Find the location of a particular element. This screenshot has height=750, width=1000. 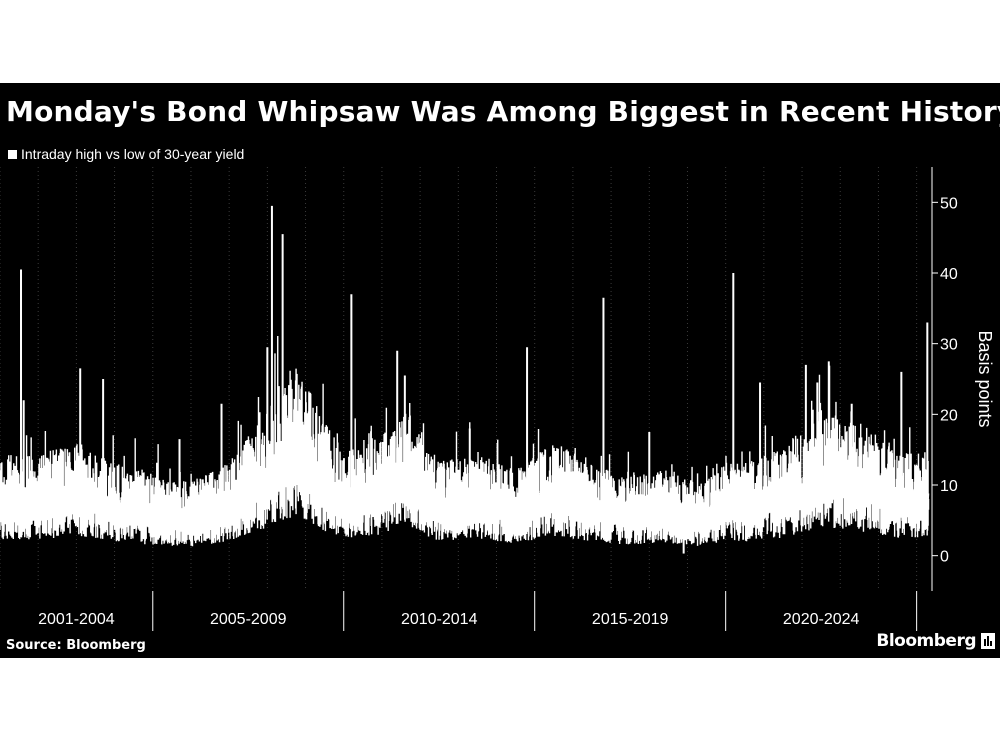

legend-swatch is located at coordinates (12, 154).